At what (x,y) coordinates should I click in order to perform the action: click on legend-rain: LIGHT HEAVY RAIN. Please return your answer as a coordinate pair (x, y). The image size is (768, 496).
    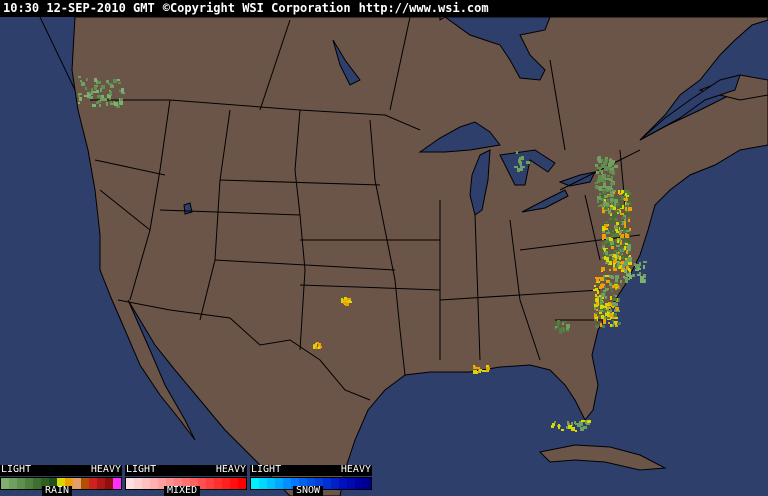
    Looking at the image, I should click on (61, 480).